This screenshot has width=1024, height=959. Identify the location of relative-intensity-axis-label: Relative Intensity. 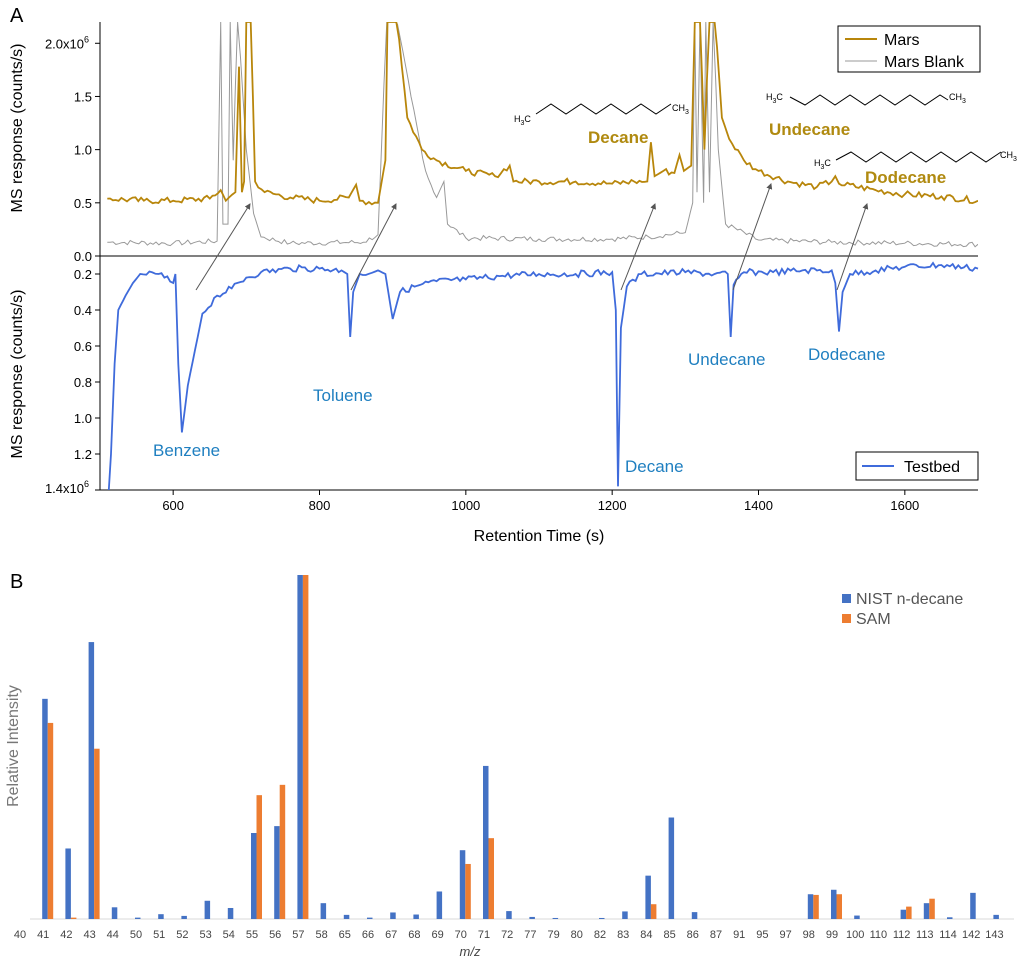
(13, 746).